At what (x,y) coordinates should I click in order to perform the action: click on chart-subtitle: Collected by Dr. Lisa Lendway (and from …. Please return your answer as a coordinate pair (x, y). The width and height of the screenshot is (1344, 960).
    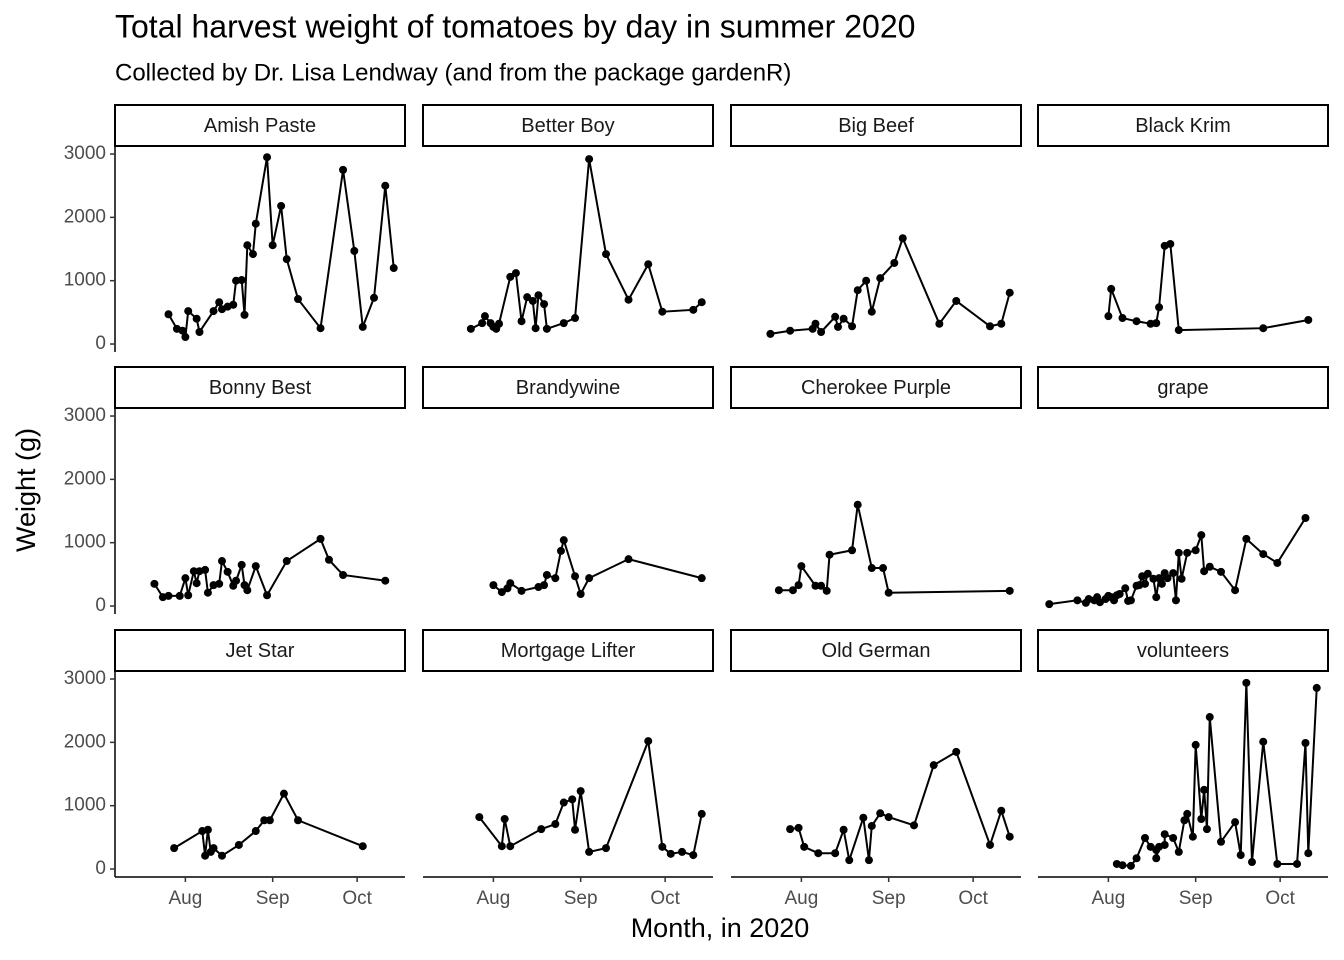
    Looking at the image, I should click on (453, 72).